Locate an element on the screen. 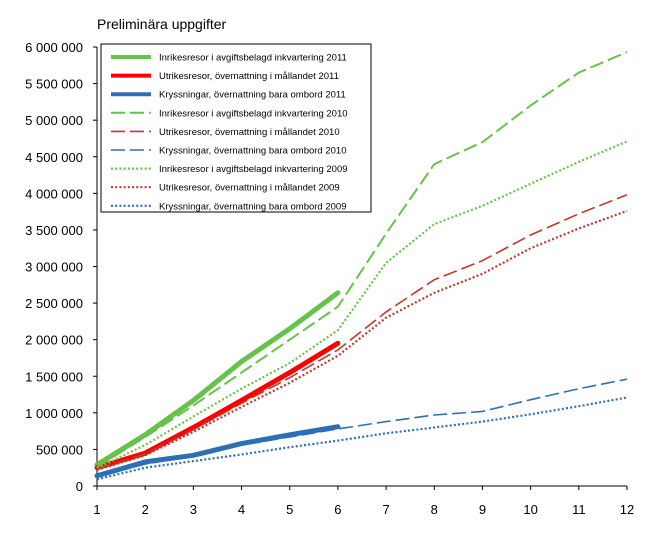 The width and height of the screenshot is (645, 549). x-tick-label: 3 is located at coordinates (193, 509).